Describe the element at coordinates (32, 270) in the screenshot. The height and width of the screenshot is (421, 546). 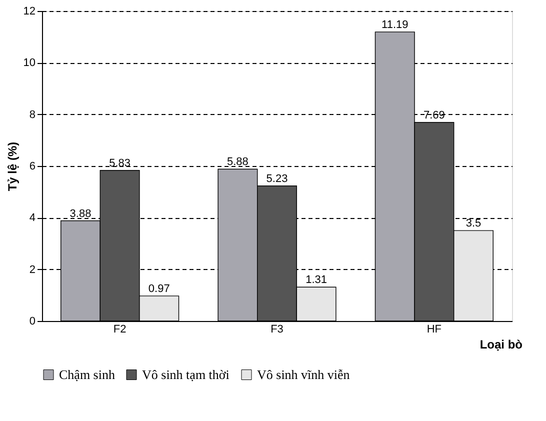
I see `y-tick-label: 2` at that location.